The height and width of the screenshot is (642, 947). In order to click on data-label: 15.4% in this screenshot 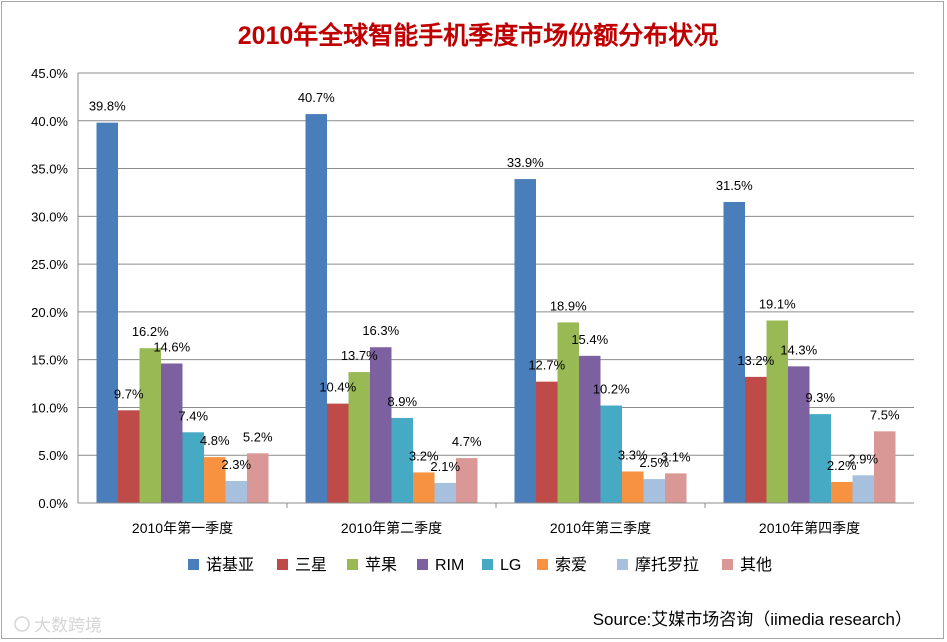, I will do `click(589, 339)`.